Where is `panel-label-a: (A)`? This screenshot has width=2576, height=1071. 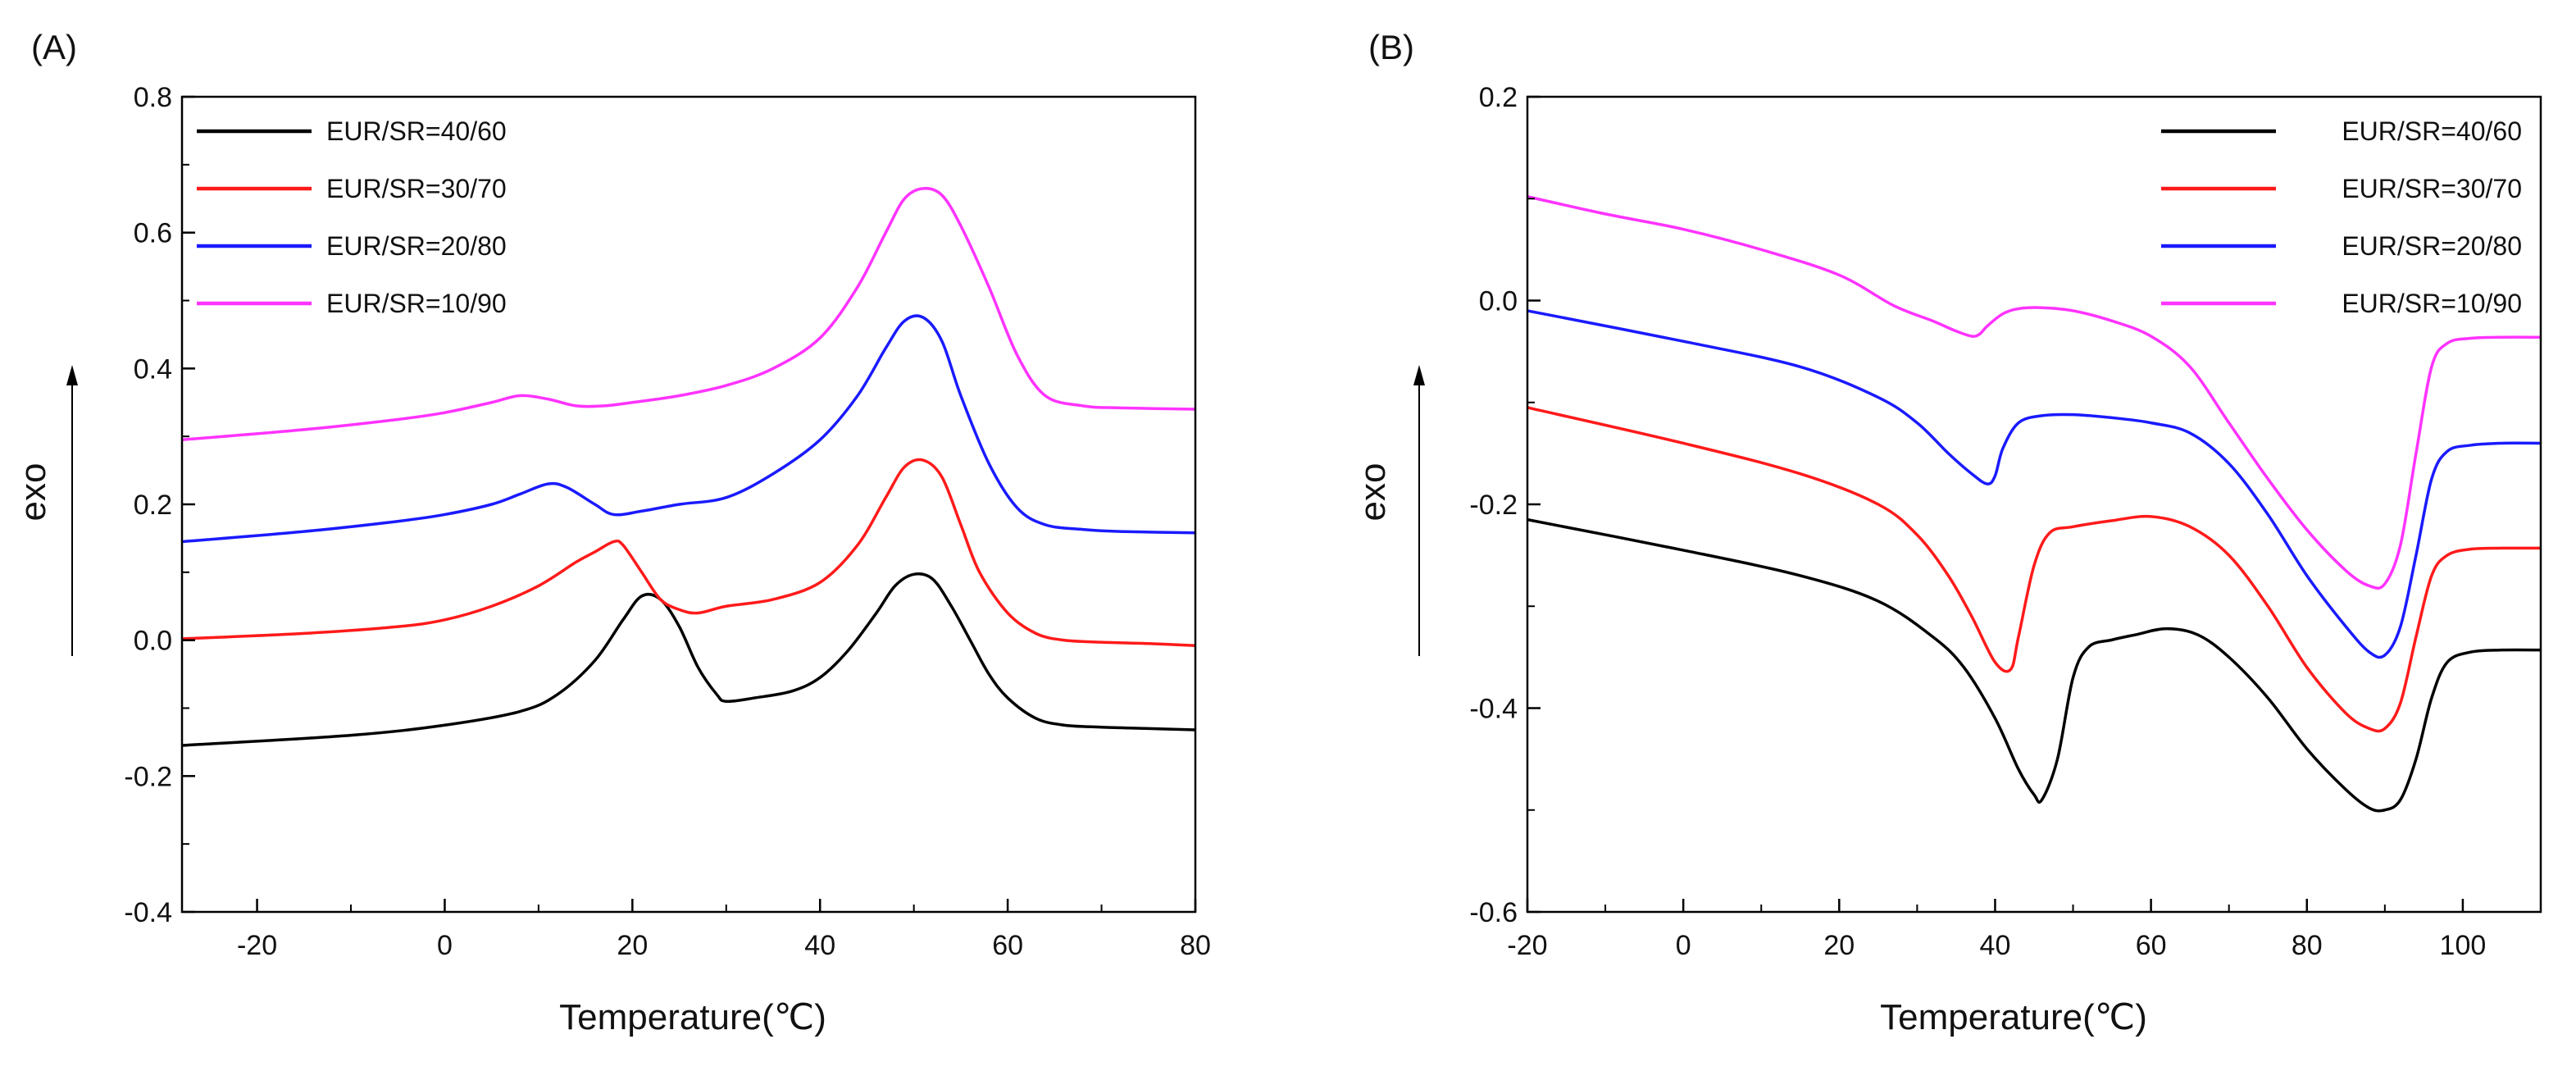 panel-label-a: (A) is located at coordinates (54, 47).